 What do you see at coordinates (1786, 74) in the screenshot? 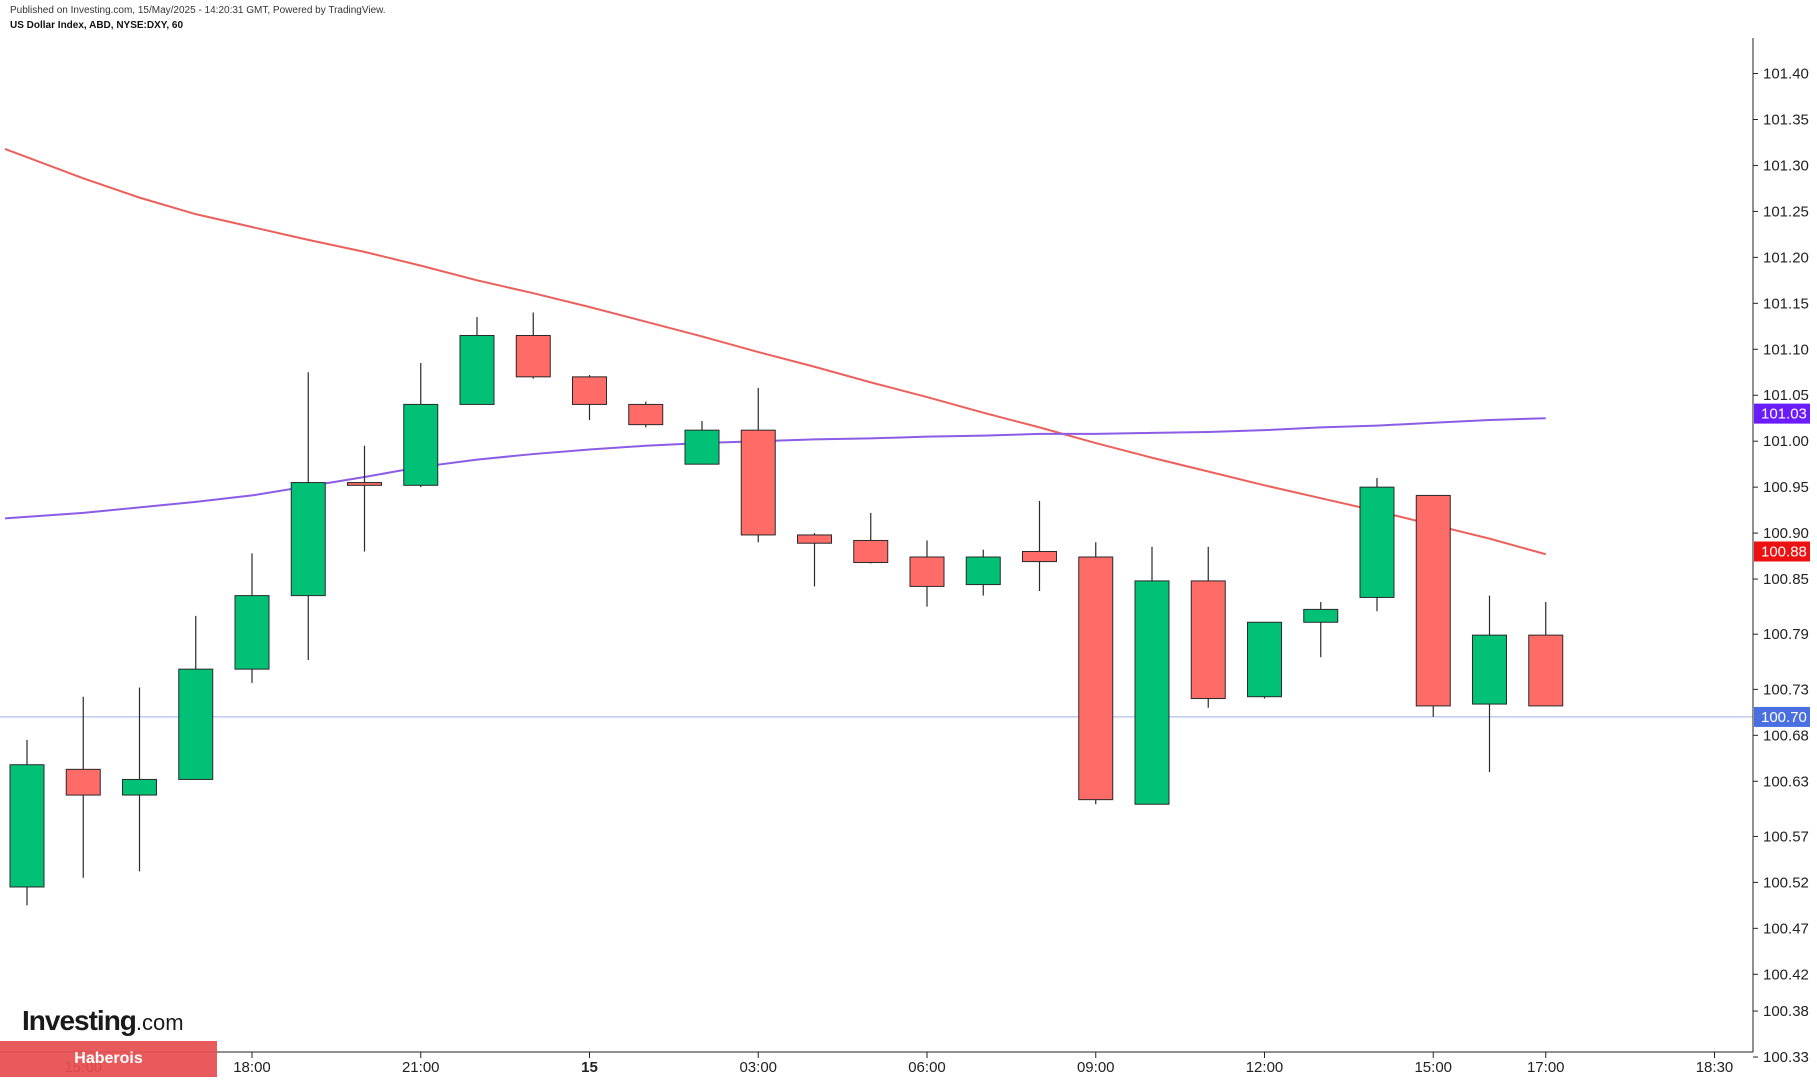
I see `price-tick-label: 101.40` at bounding box center [1786, 74].